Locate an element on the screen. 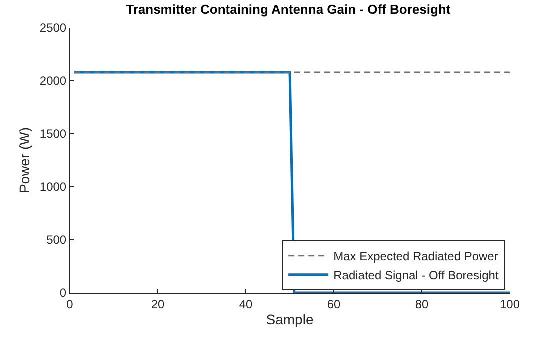 This screenshot has width=560, height=337. y-tick-label: 500 is located at coordinates (56, 240).